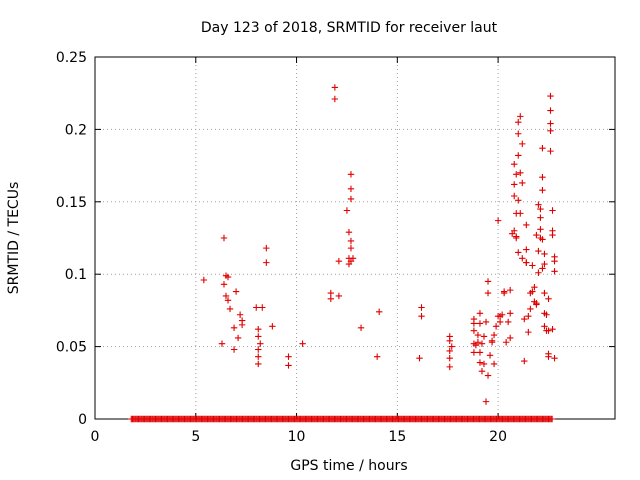  Describe the element at coordinates (498, 437) in the screenshot. I see `x-tick-label: 20` at that location.